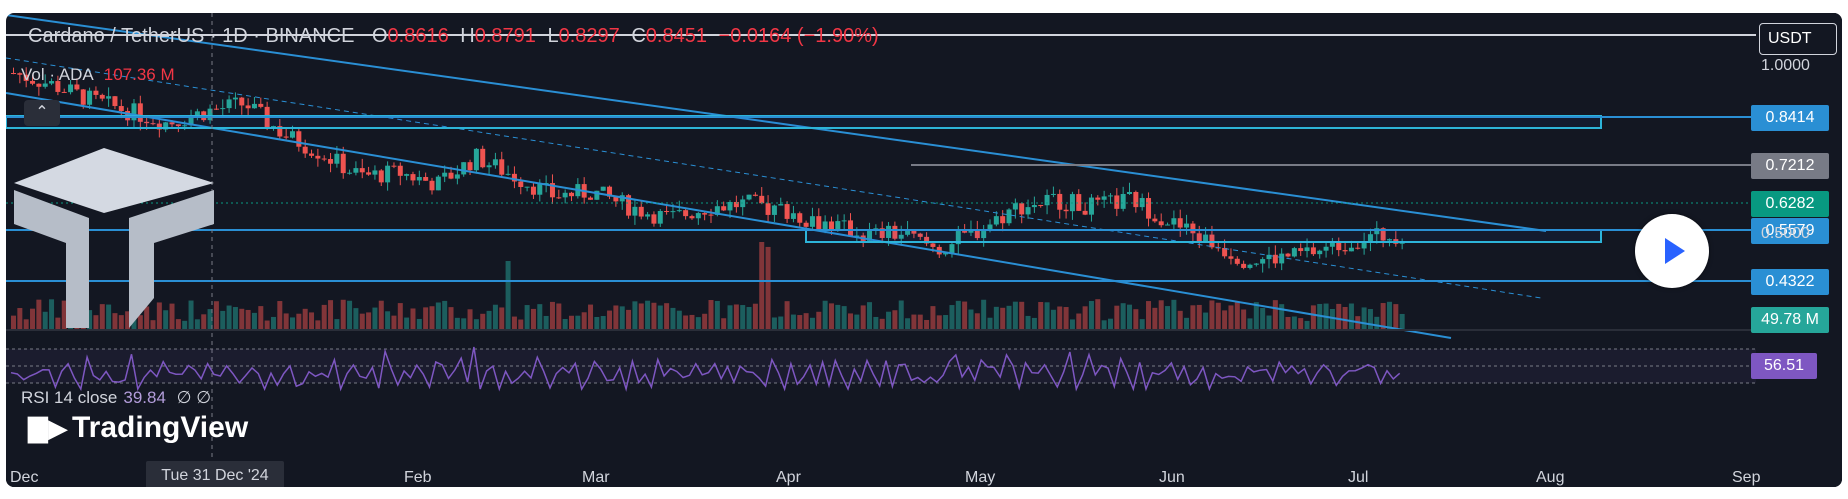 This screenshot has width=1848, height=499. I want to click on high-value: 0.8791, so click(505, 36).